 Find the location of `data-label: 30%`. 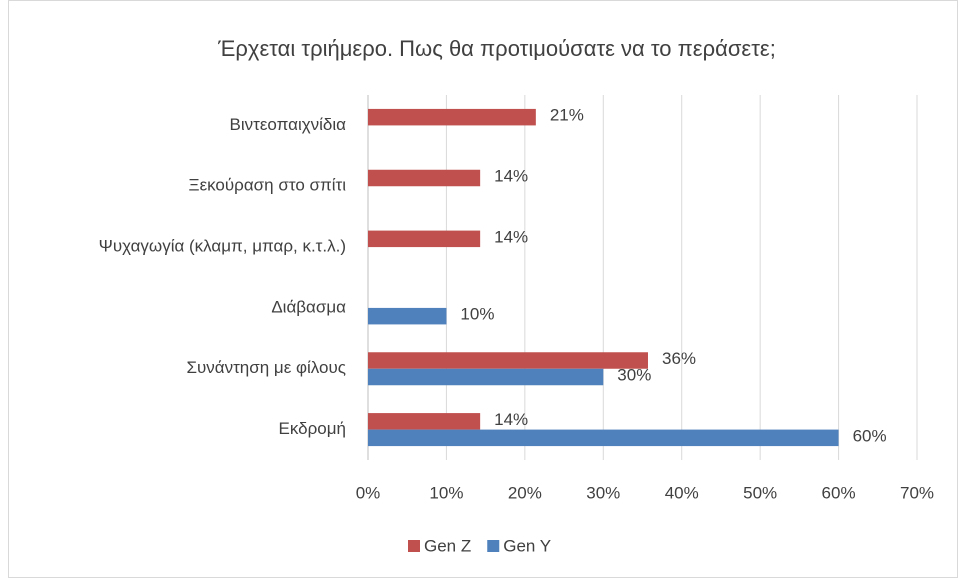

data-label: 30% is located at coordinates (634, 374).